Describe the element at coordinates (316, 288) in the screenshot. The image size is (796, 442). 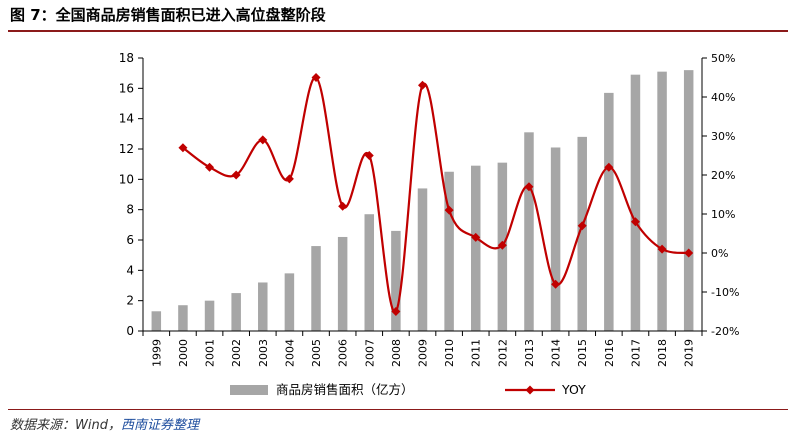
I see `bar-2005` at that location.